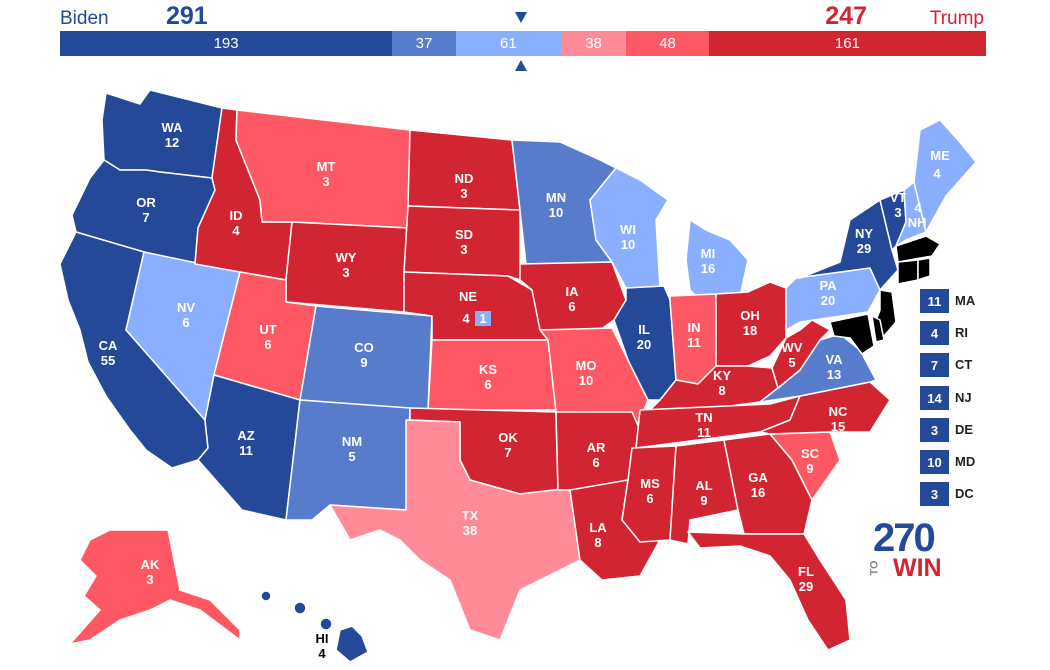 The width and height of the screenshot is (1050, 670). I want to click on label-tn-abbr: TN, so click(703, 417).